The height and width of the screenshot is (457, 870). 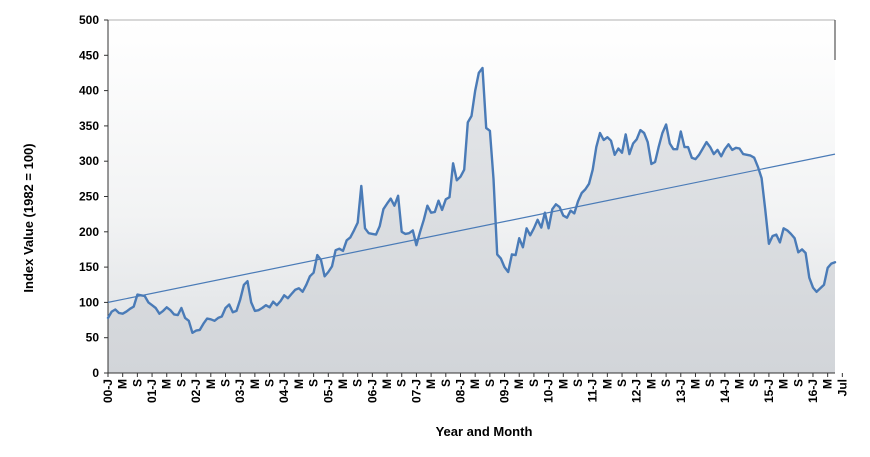 I want to click on x-axis, so click(x=475, y=374).